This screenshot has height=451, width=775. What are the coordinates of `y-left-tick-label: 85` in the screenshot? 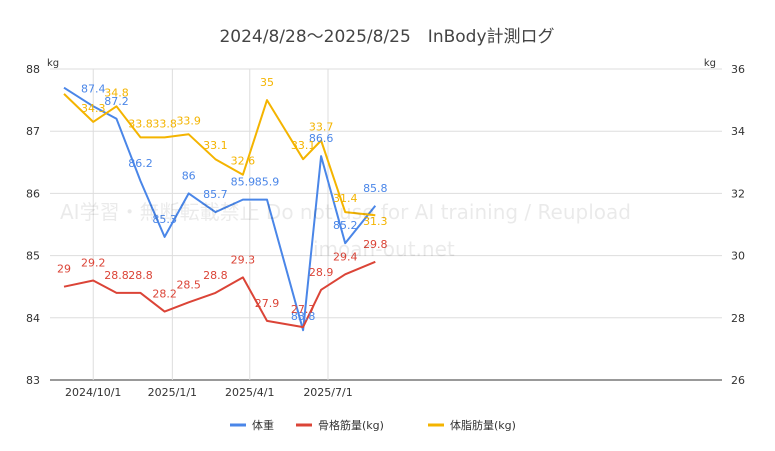 It's located at (33, 256).